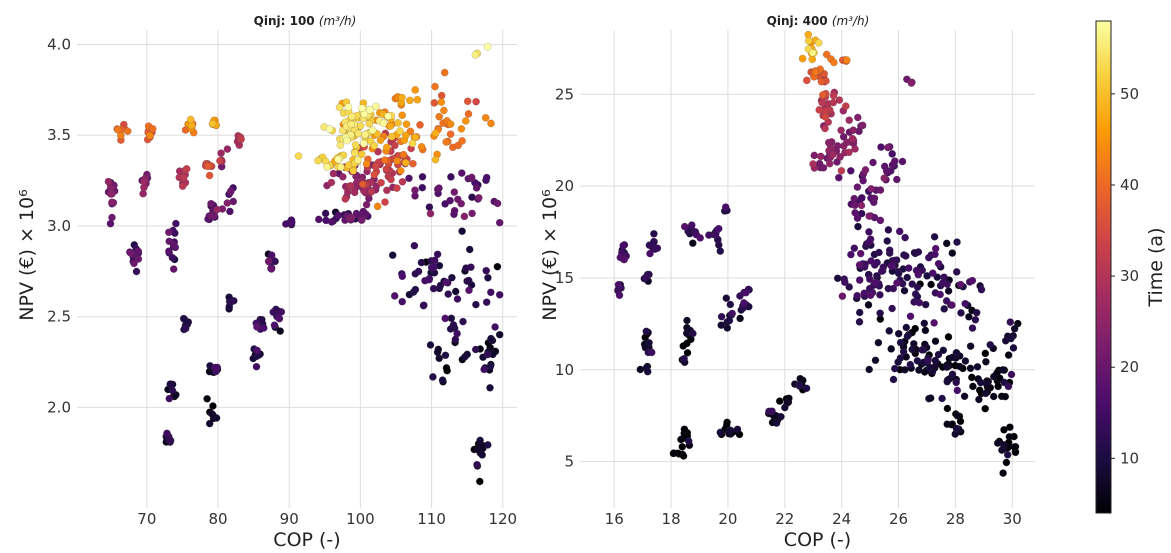  I want to click on colorbar-tick-label: 30, so click(1129, 276).